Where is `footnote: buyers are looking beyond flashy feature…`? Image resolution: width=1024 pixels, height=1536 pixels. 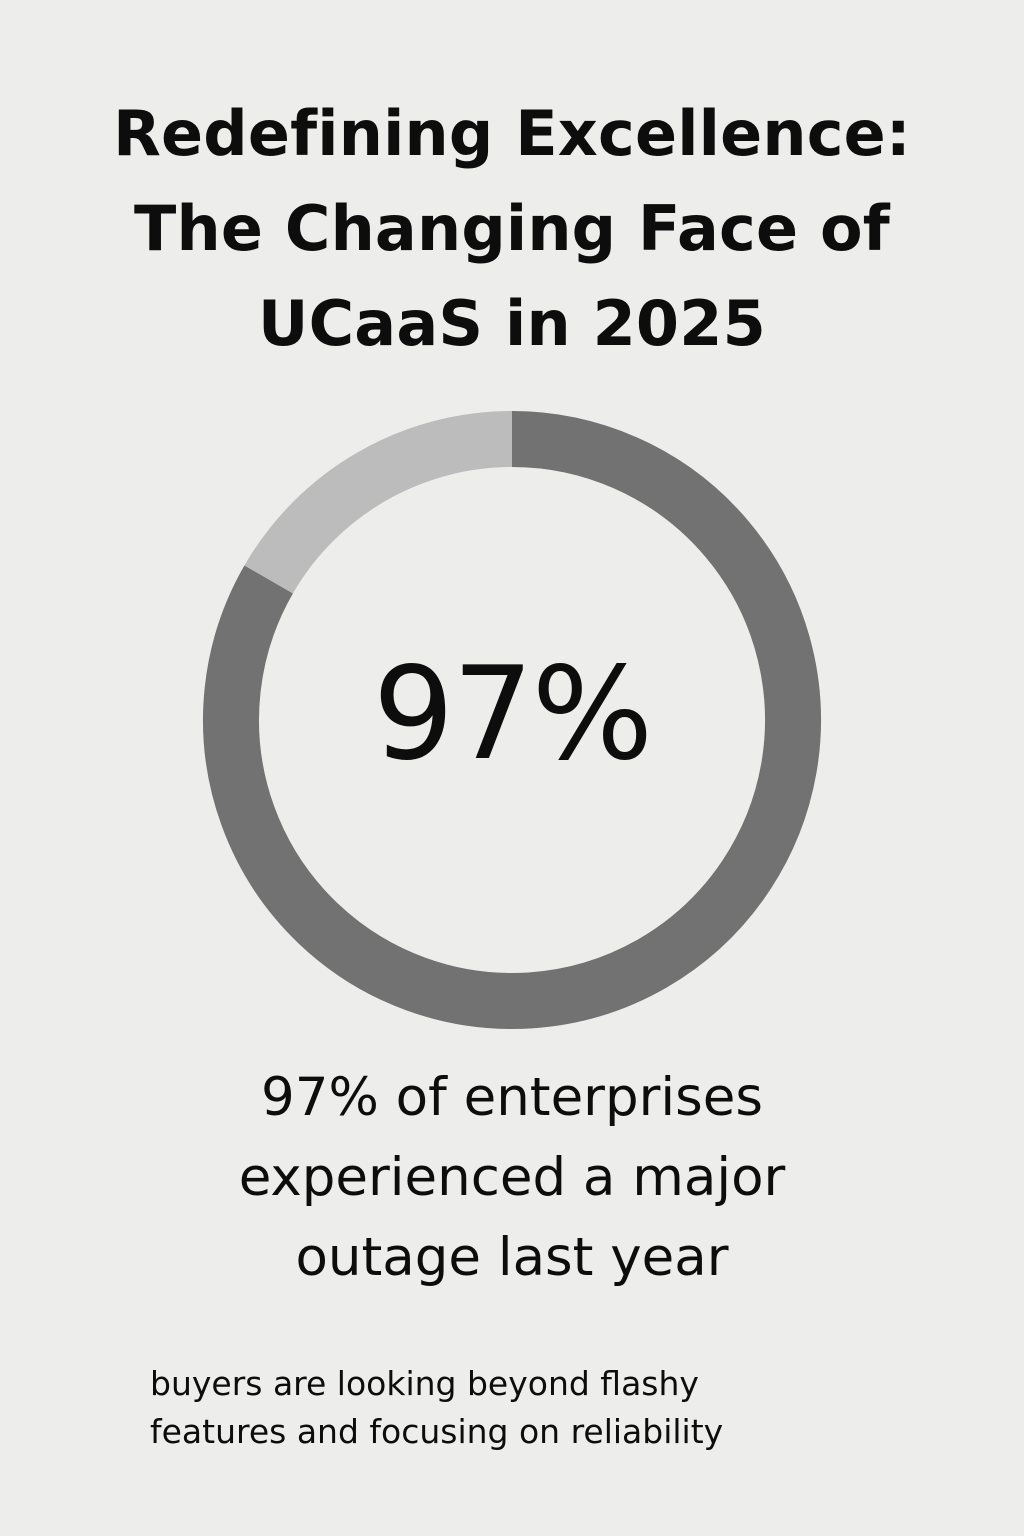 footnote: buyers are looking beyond flashy feature… is located at coordinates (530, 1408).